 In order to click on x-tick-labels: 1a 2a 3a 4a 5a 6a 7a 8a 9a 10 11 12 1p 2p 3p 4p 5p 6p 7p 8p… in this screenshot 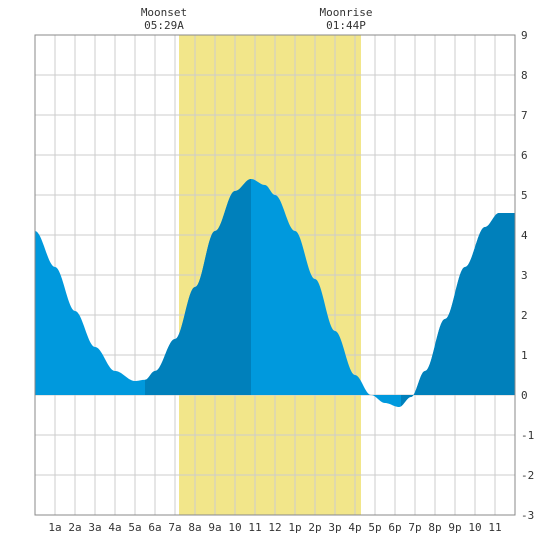, I will do `click(274, 527)`.